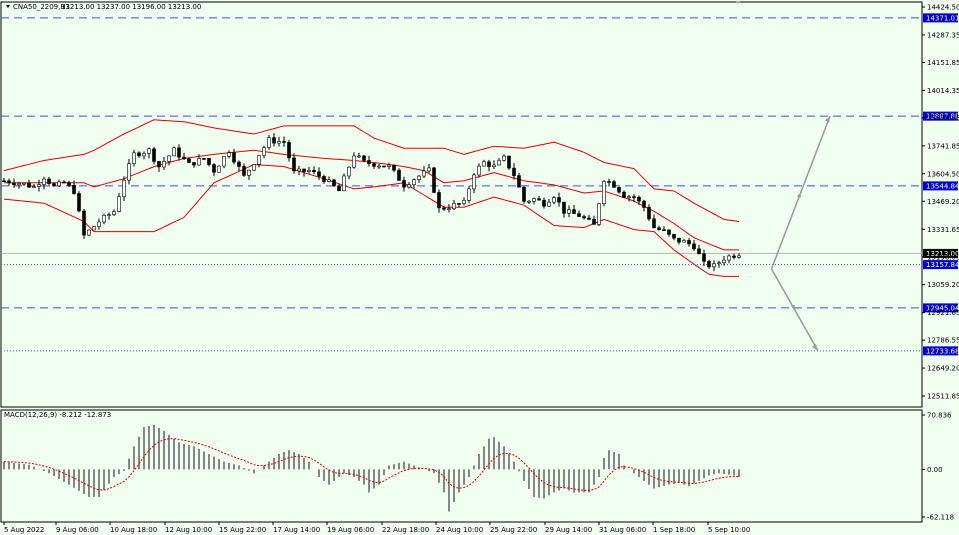 The height and width of the screenshot is (535, 959). Describe the element at coordinates (296, 530) in the screenshot. I see `time-tick-label: 17 Aug 14:00` at that location.